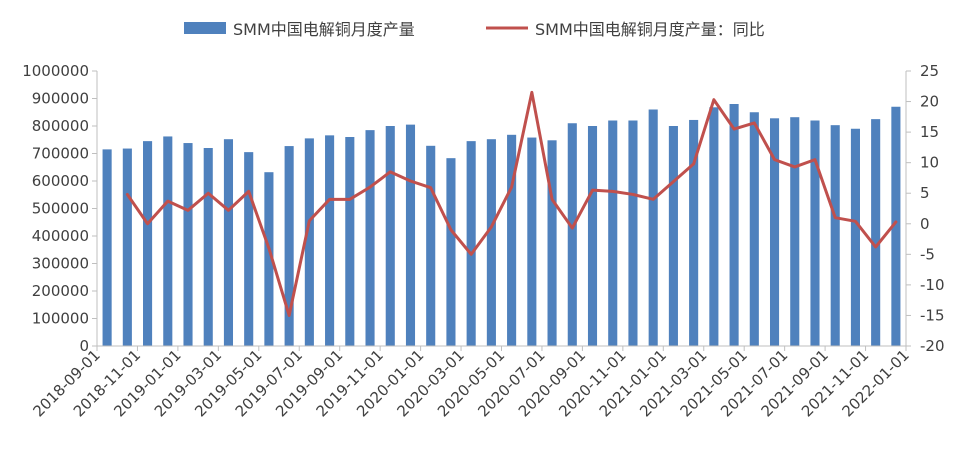 The width and height of the screenshot is (978, 450). Describe the element at coordinates (929, 132) in the screenshot. I see `y-right-tick-label: 15` at that location.